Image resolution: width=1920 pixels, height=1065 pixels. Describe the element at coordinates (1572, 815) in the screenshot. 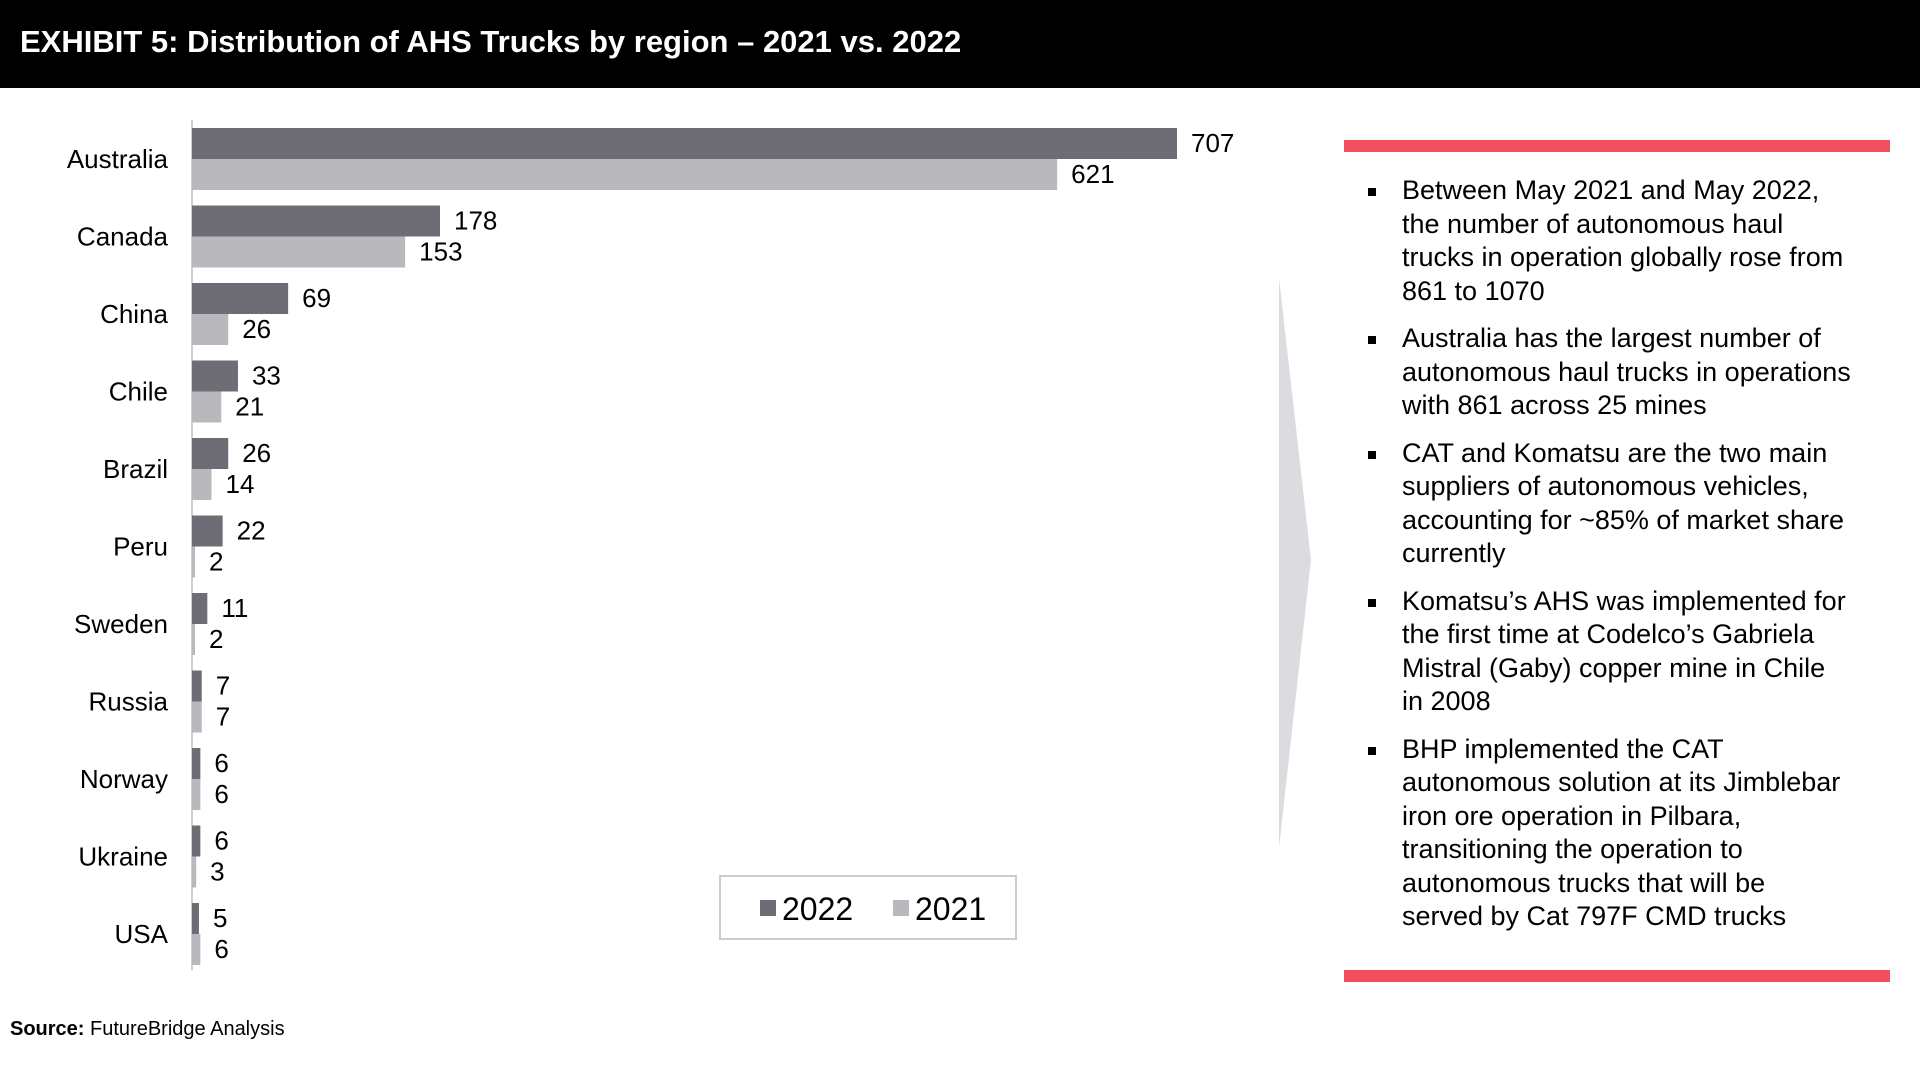

I see `insight-line: iron ore operation in Pilbara,` at that location.